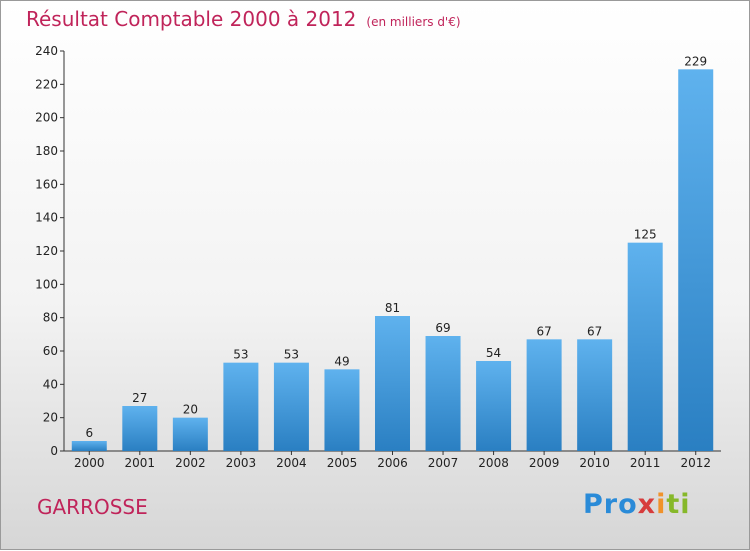  What do you see at coordinates (46, 184) in the screenshot?
I see `y-tick-label: 160` at bounding box center [46, 184].